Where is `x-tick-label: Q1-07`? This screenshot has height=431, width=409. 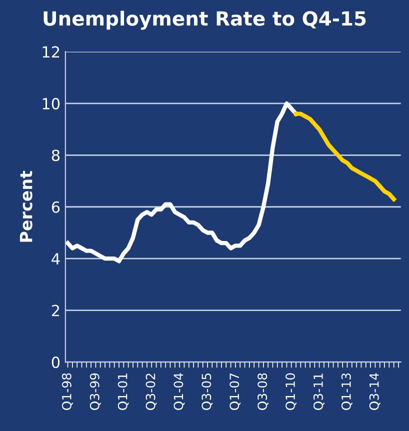 x-tick-label: Q1-07 is located at coordinates (235, 392).